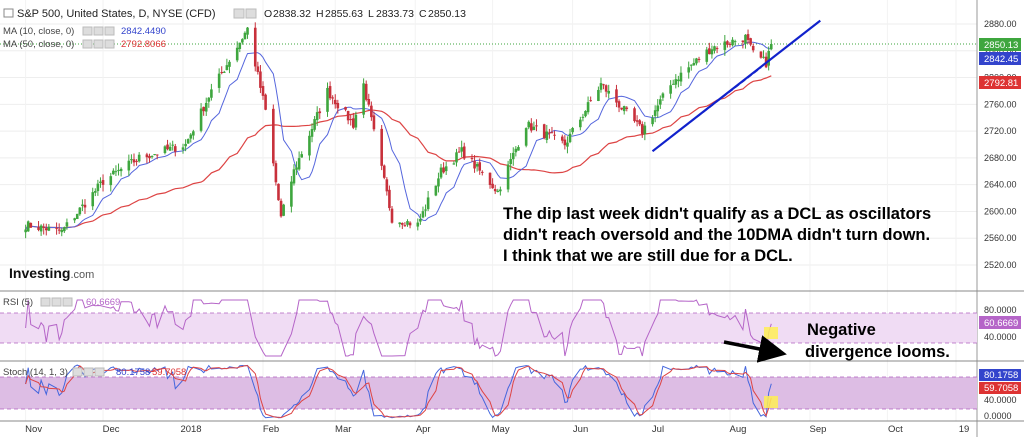 This screenshot has width=1024, height=442. Describe the element at coordinates (169, 372) in the screenshot. I see `stoch-d-legend-value: 59.7058` at that location.